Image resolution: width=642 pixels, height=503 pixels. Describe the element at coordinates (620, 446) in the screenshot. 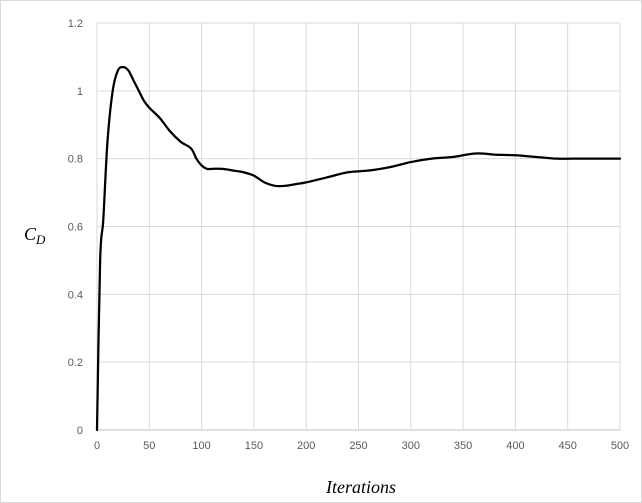

I see `x-tick-label: 500` at that location.